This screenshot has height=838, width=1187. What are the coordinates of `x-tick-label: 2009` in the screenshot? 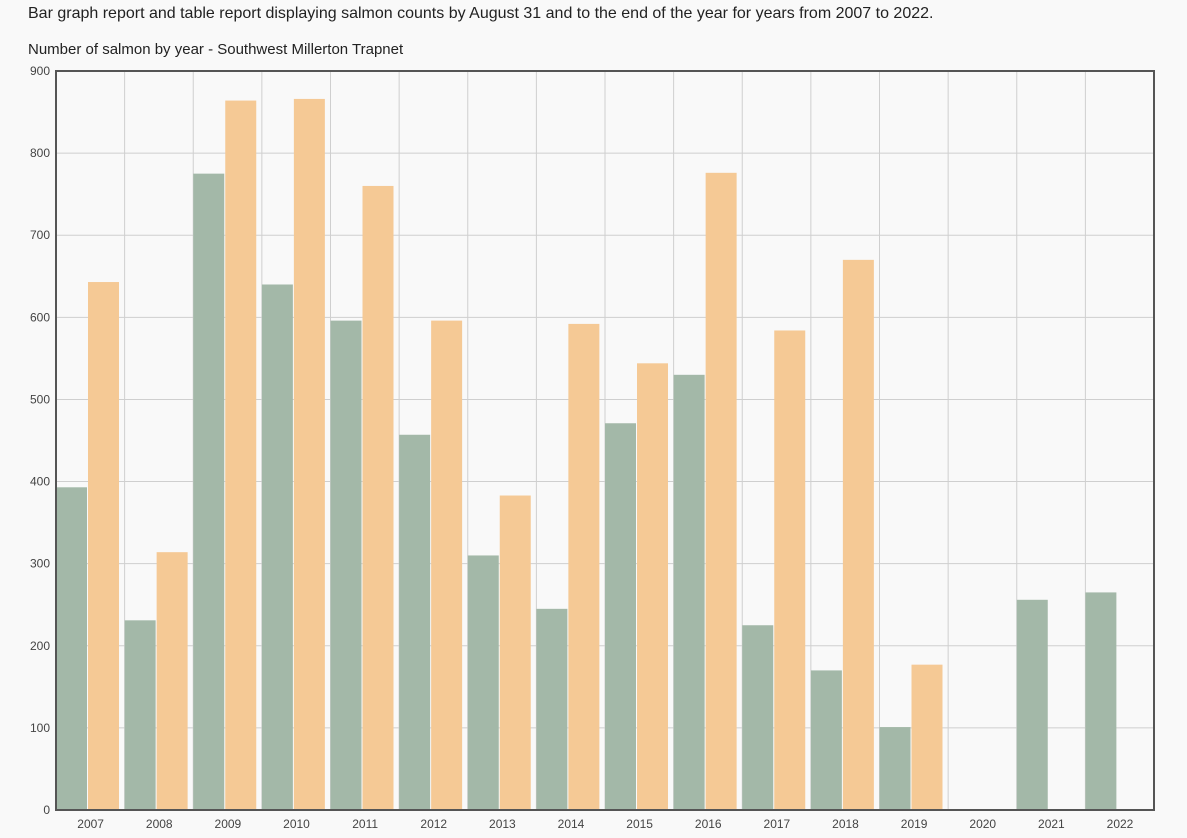 It's located at (228, 824).